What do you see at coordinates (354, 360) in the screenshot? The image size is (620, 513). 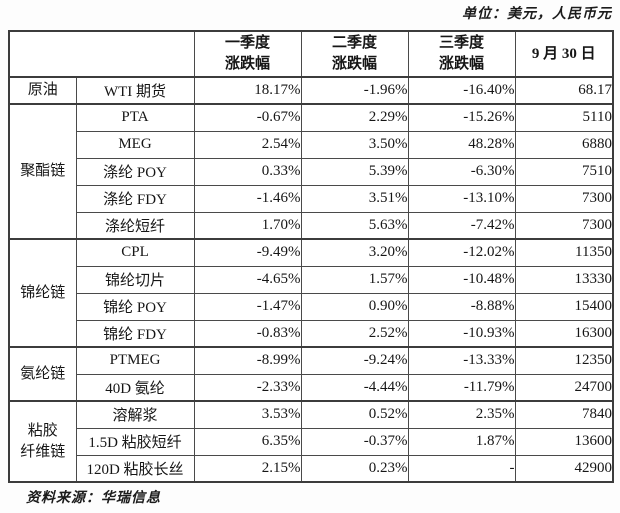 I see `q2-cell: -9.24%` at bounding box center [354, 360].